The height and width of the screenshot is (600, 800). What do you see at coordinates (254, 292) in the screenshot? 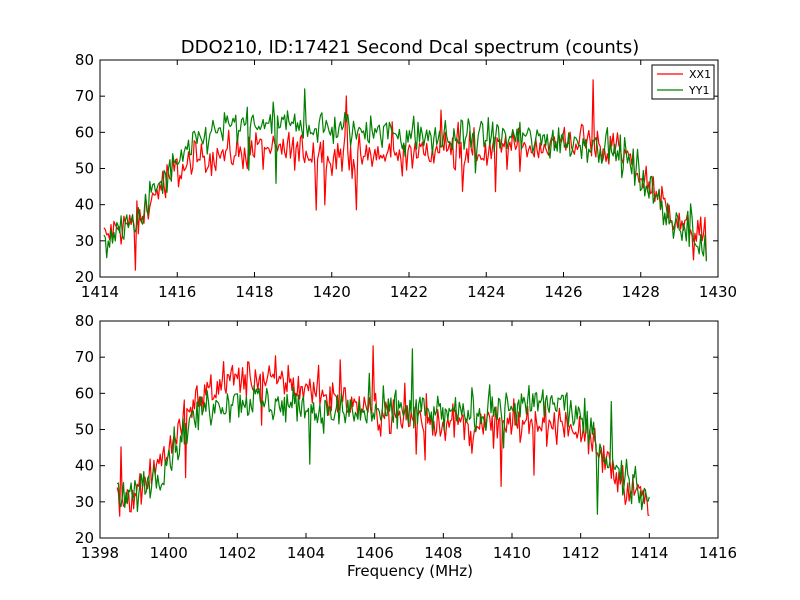
I see `x-tick-label-top: 1418` at bounding box center [254, 292].